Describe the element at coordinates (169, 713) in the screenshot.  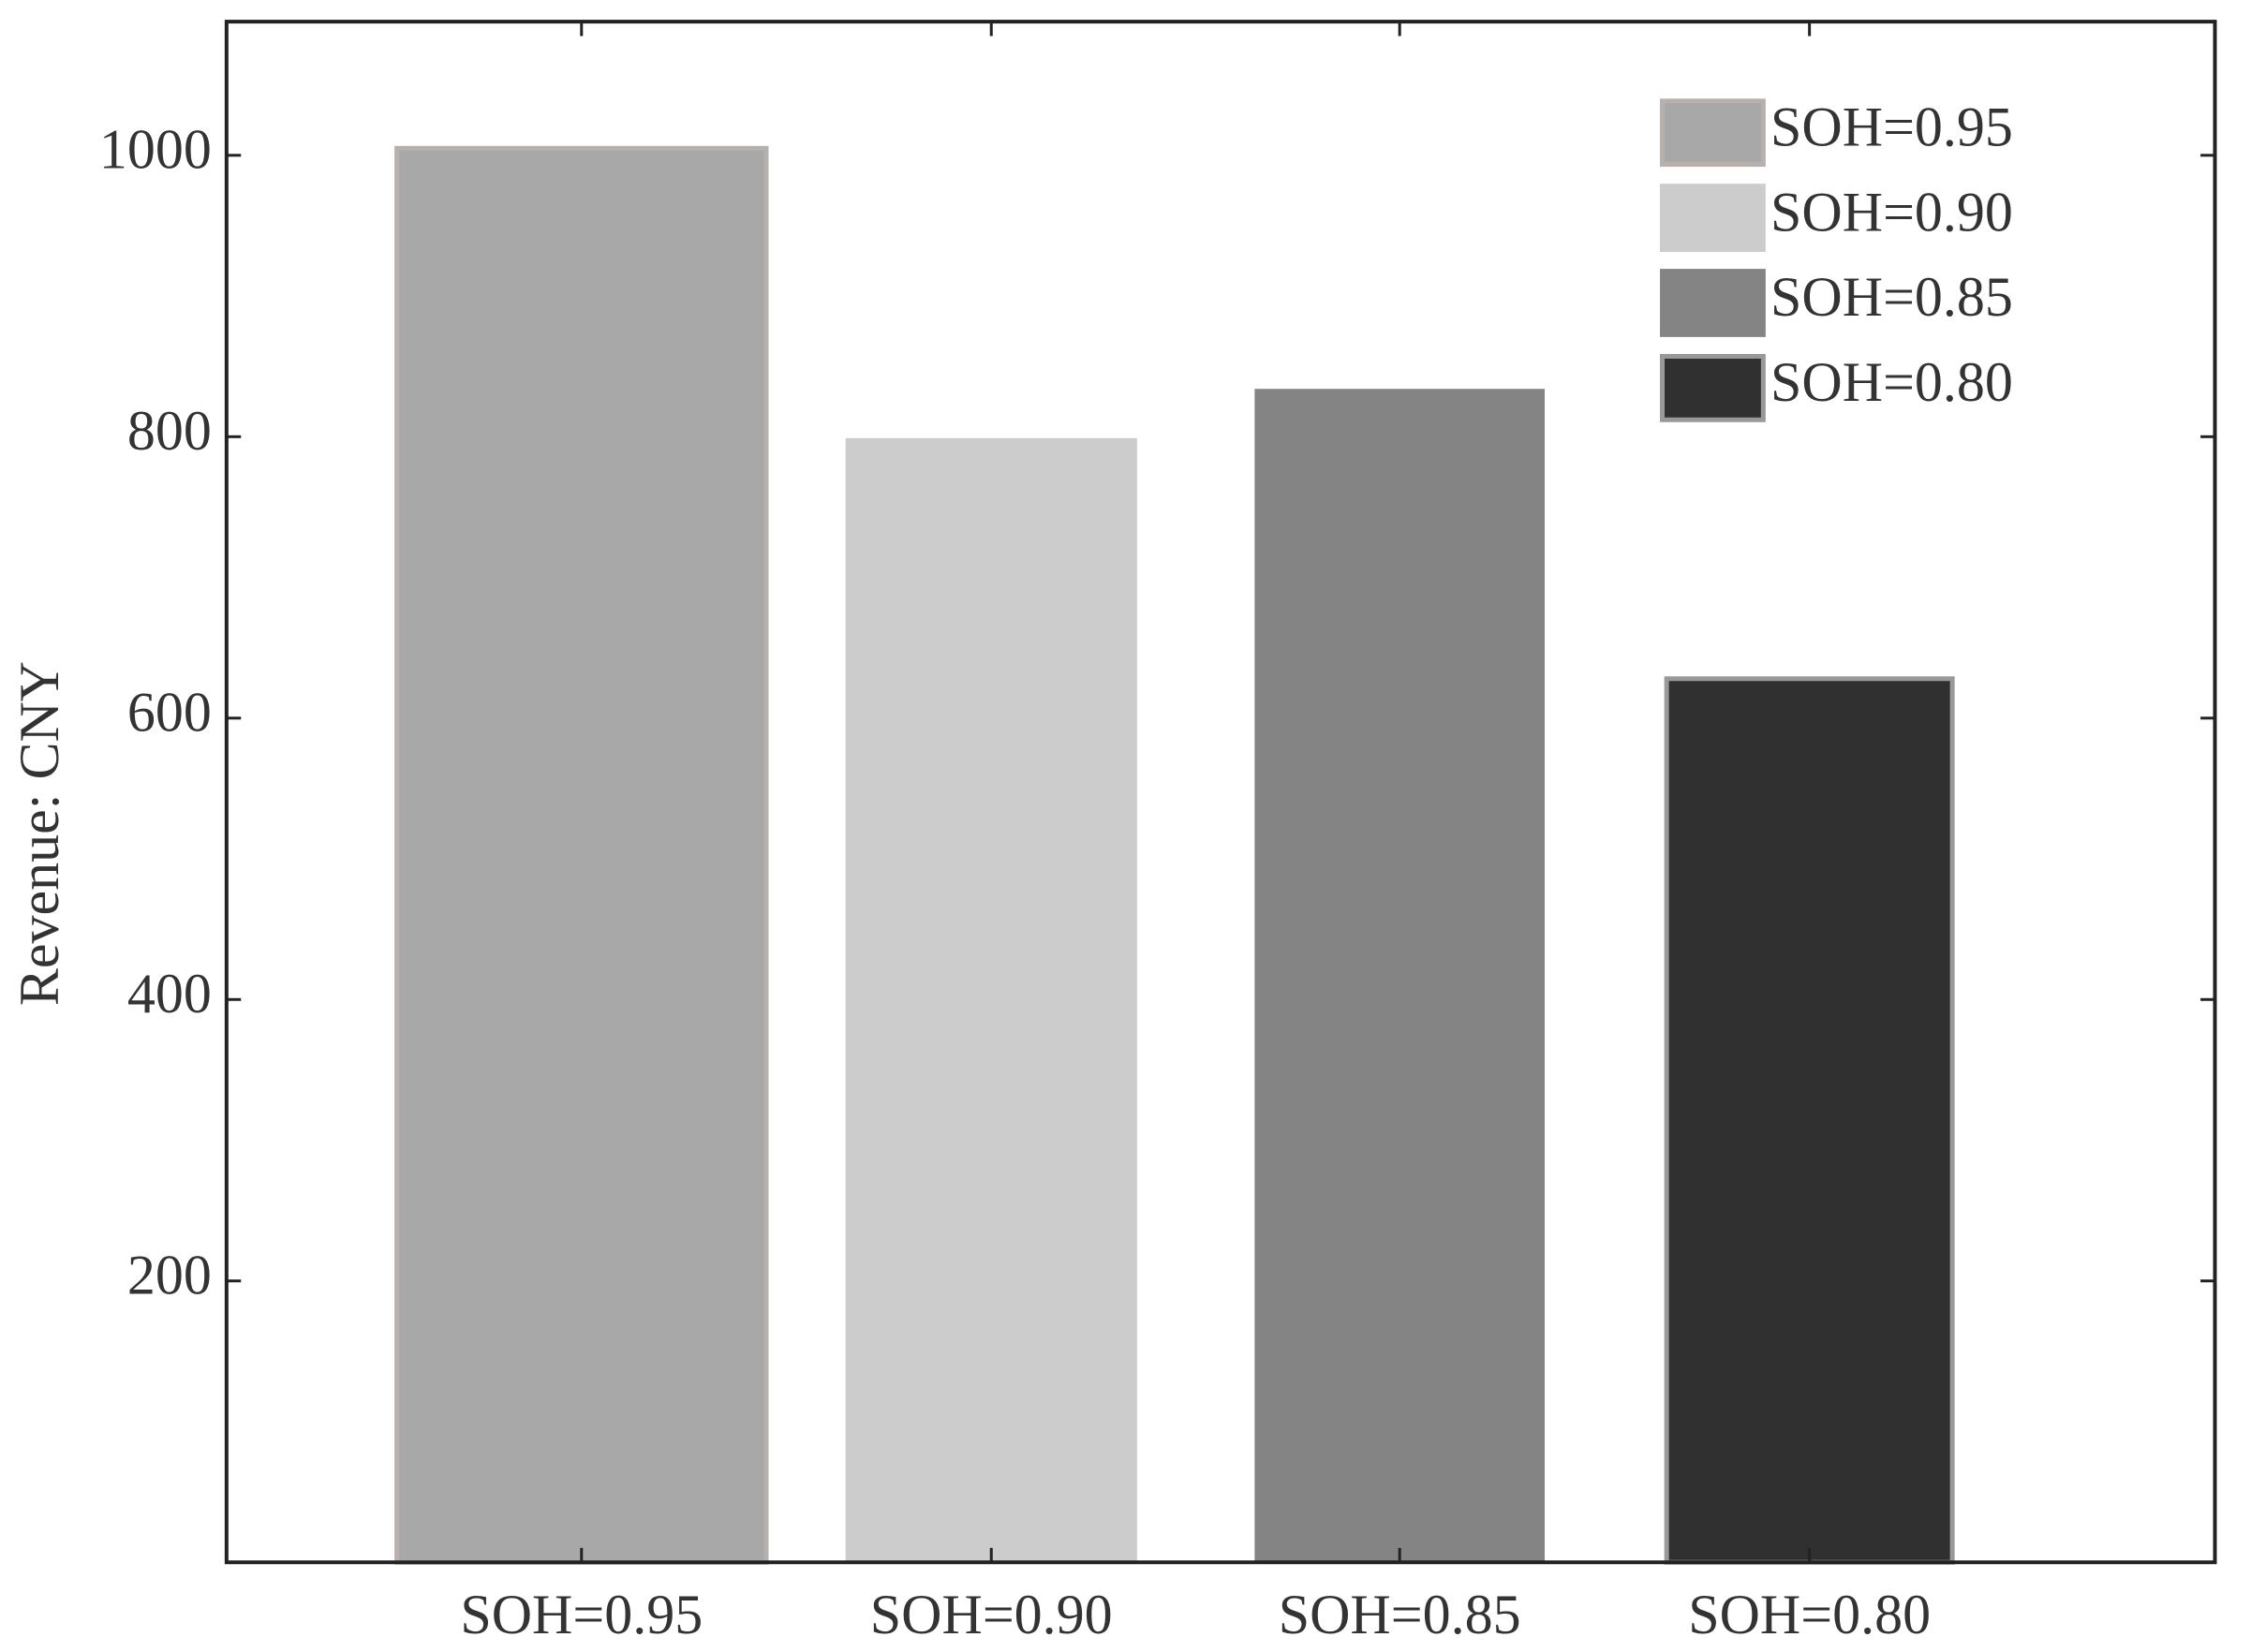
I see `y-tick-label: 600` at that location.